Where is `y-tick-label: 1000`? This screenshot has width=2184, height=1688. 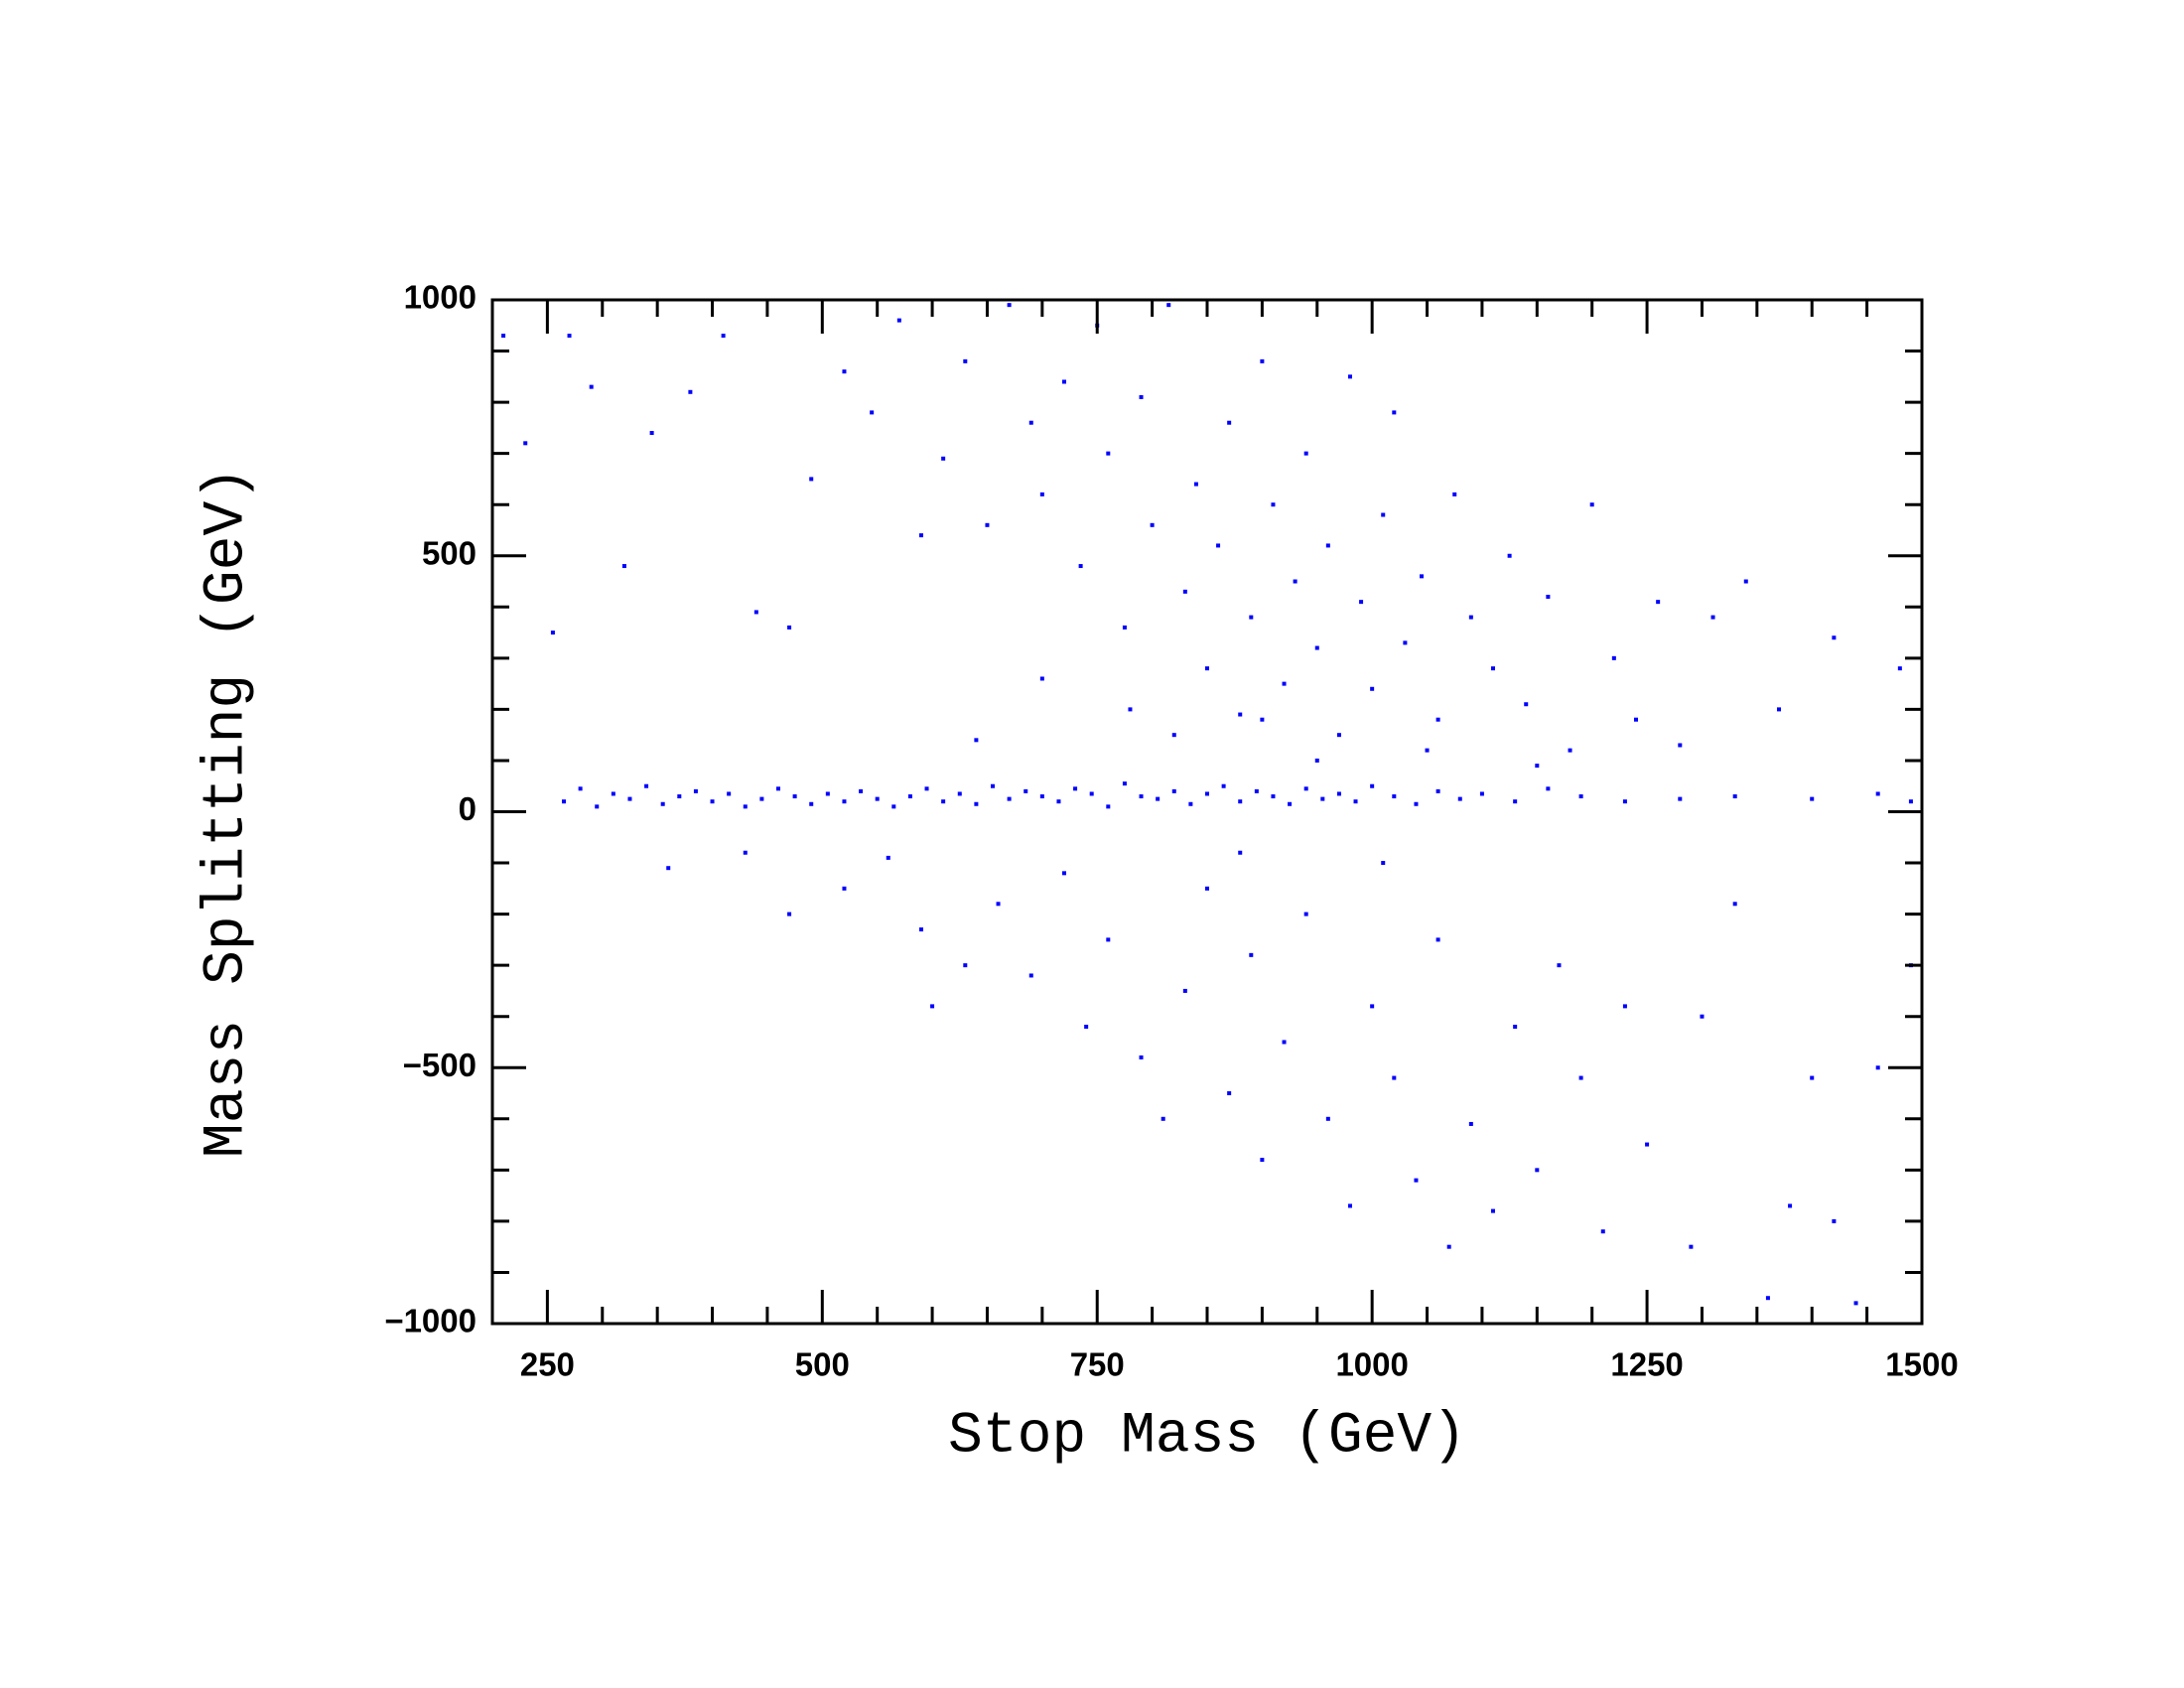 y-tick-label: 1000 is located at coordinates (440, 297).